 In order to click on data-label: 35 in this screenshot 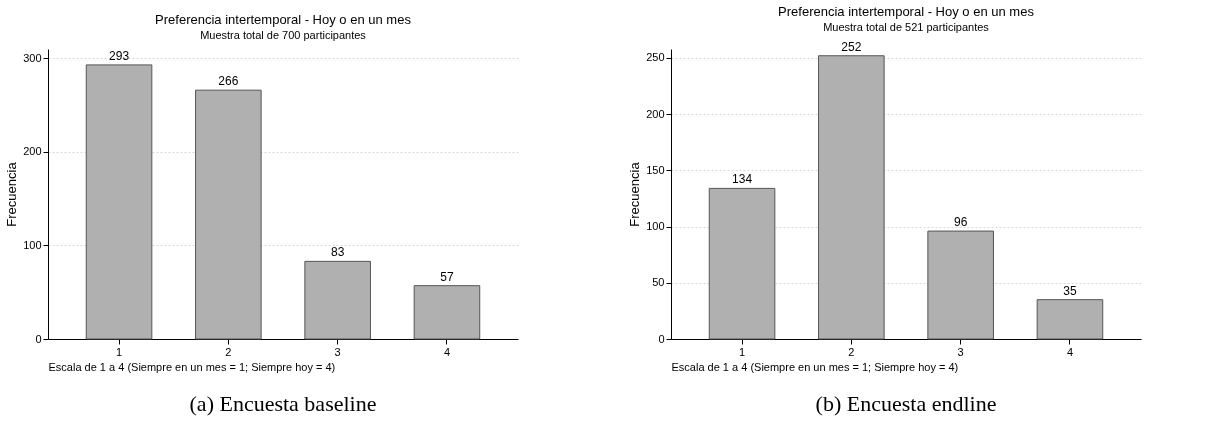, I will do `click(1070, 290)`.